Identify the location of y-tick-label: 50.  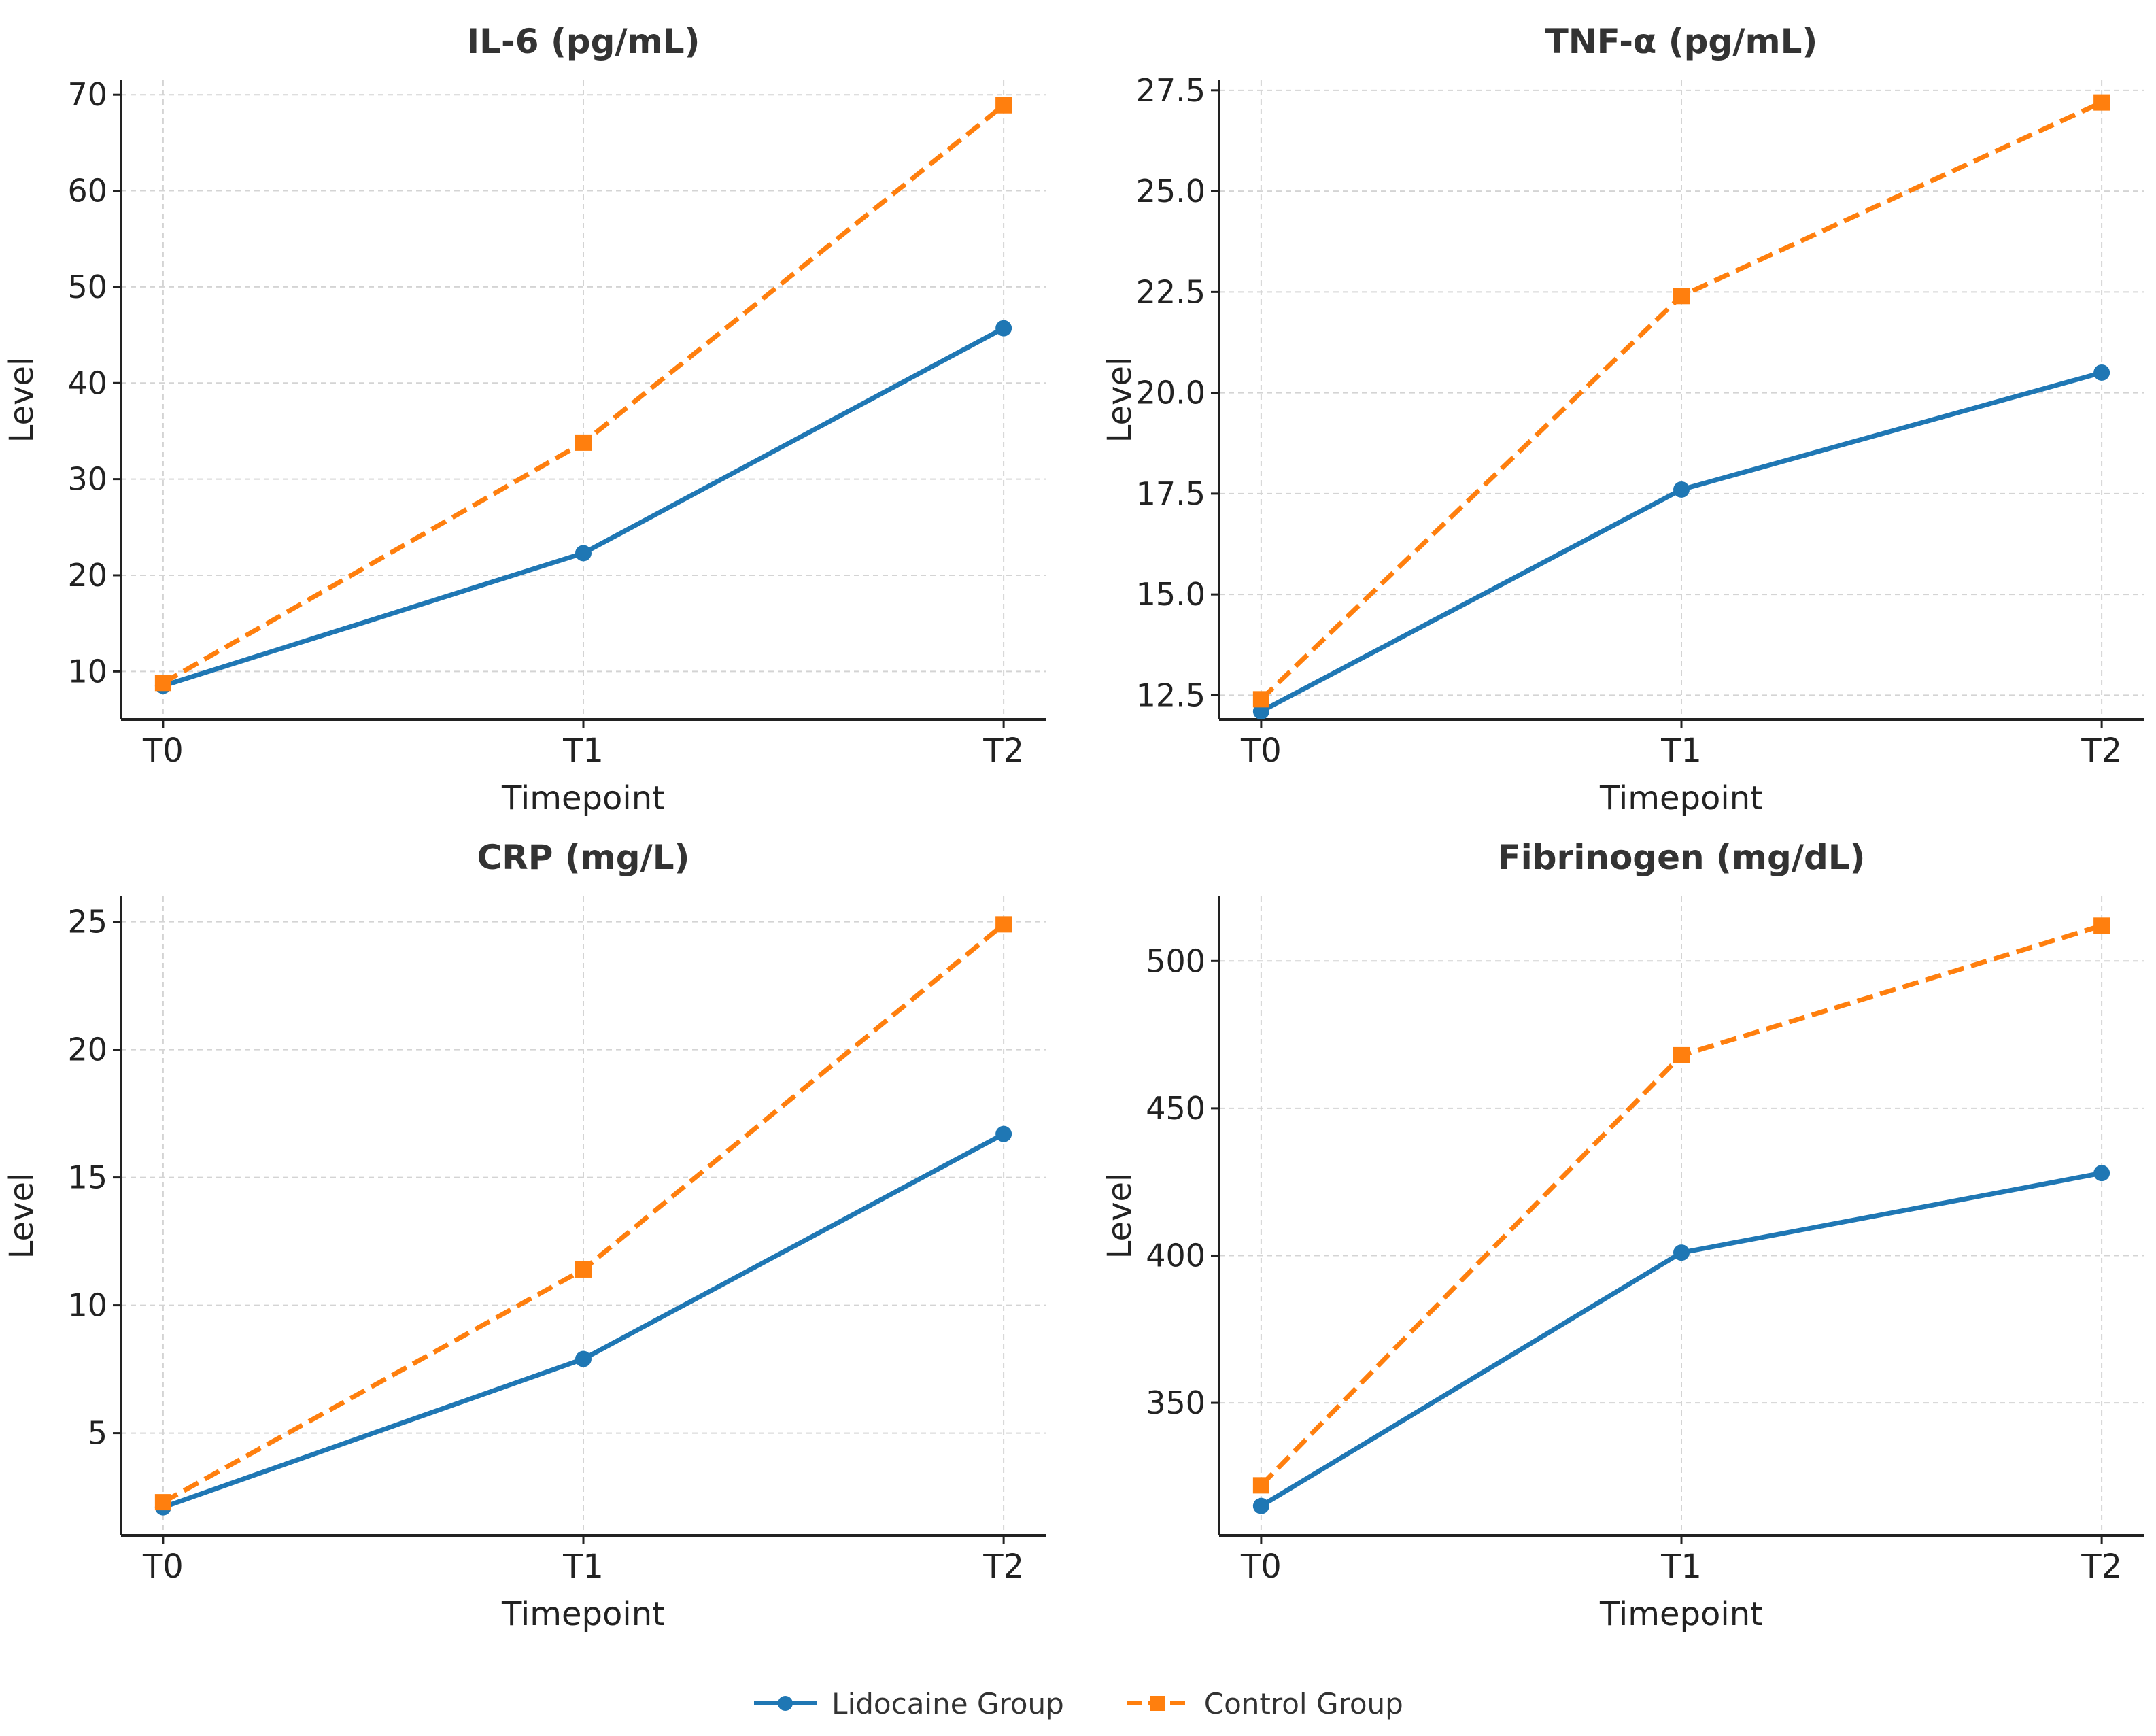
(87, 287).